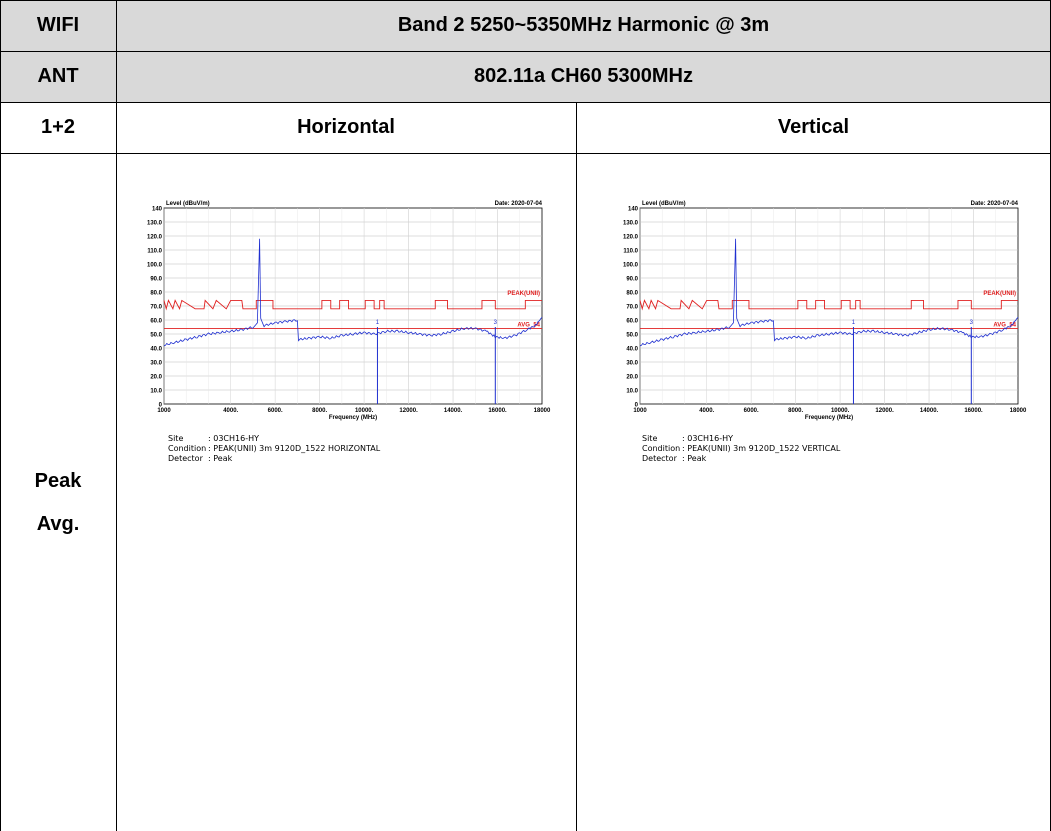 This screenshot has height=831, width=1051. I want to click on band-title: Band 2 5250~5350MHz Harmonic @ 3m, so click(583, 25).